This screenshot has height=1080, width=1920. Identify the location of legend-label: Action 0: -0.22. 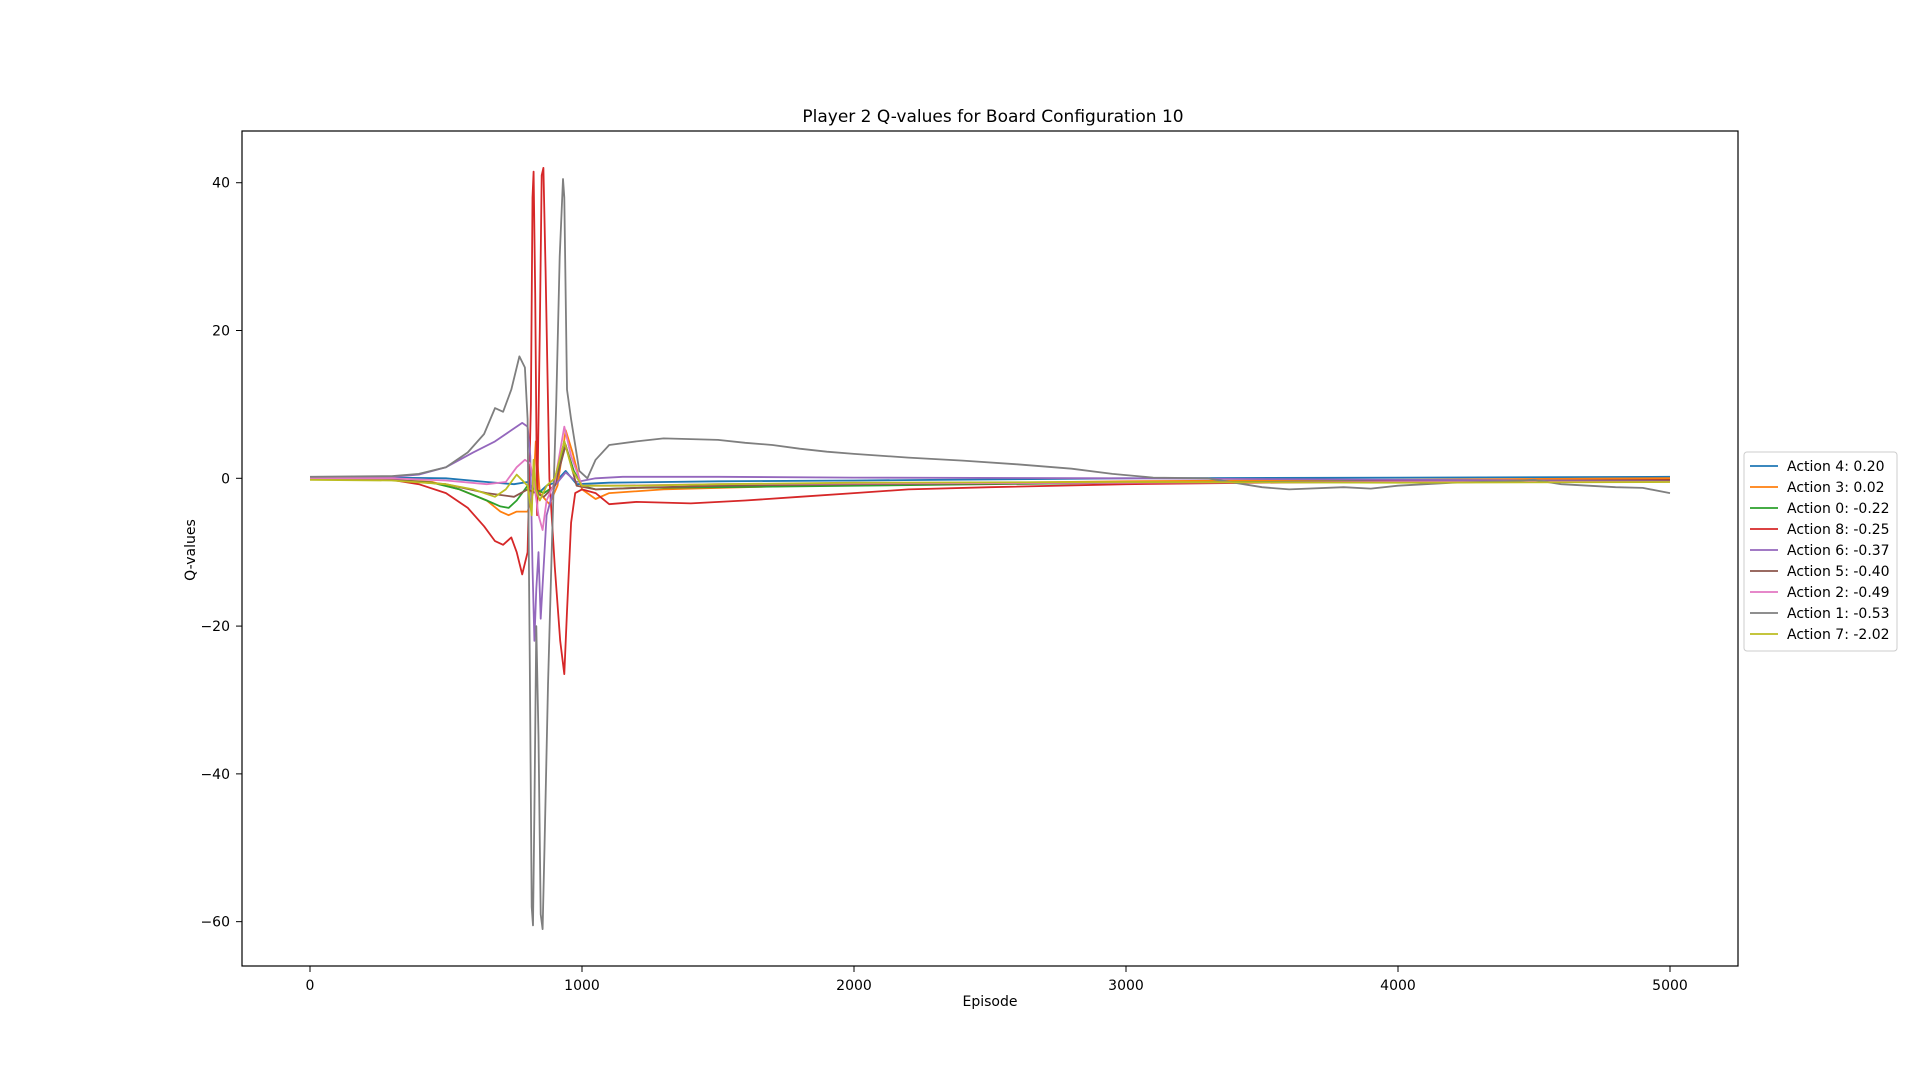
(1838, 509).